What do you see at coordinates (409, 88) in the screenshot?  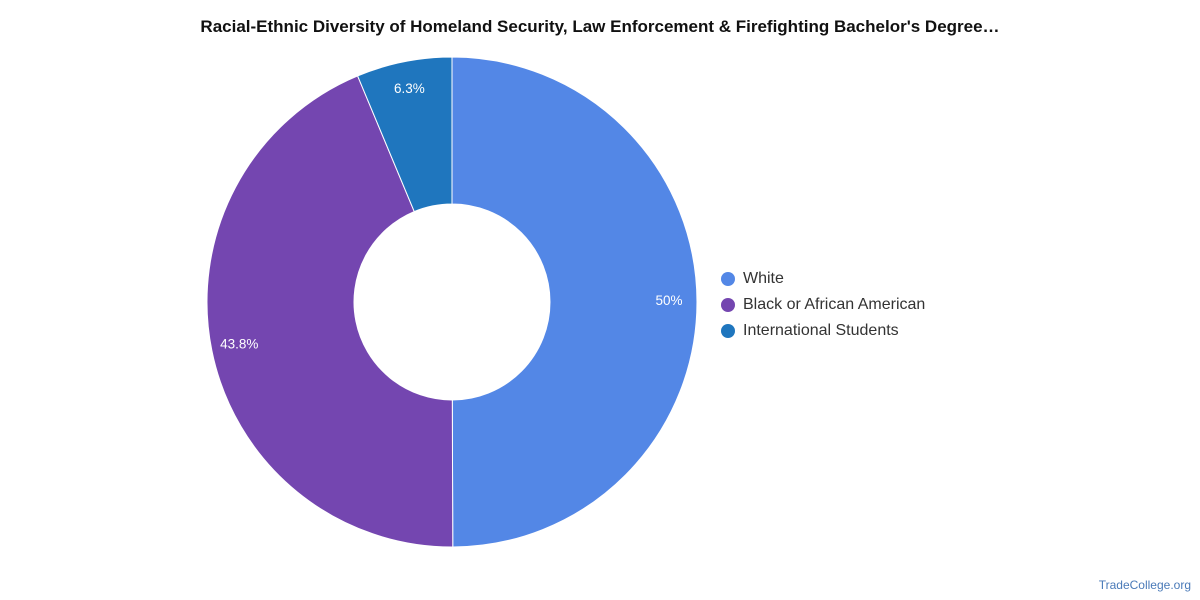 I see `slice-label-international-students: 6.3%` at bounding box center [409, 88].